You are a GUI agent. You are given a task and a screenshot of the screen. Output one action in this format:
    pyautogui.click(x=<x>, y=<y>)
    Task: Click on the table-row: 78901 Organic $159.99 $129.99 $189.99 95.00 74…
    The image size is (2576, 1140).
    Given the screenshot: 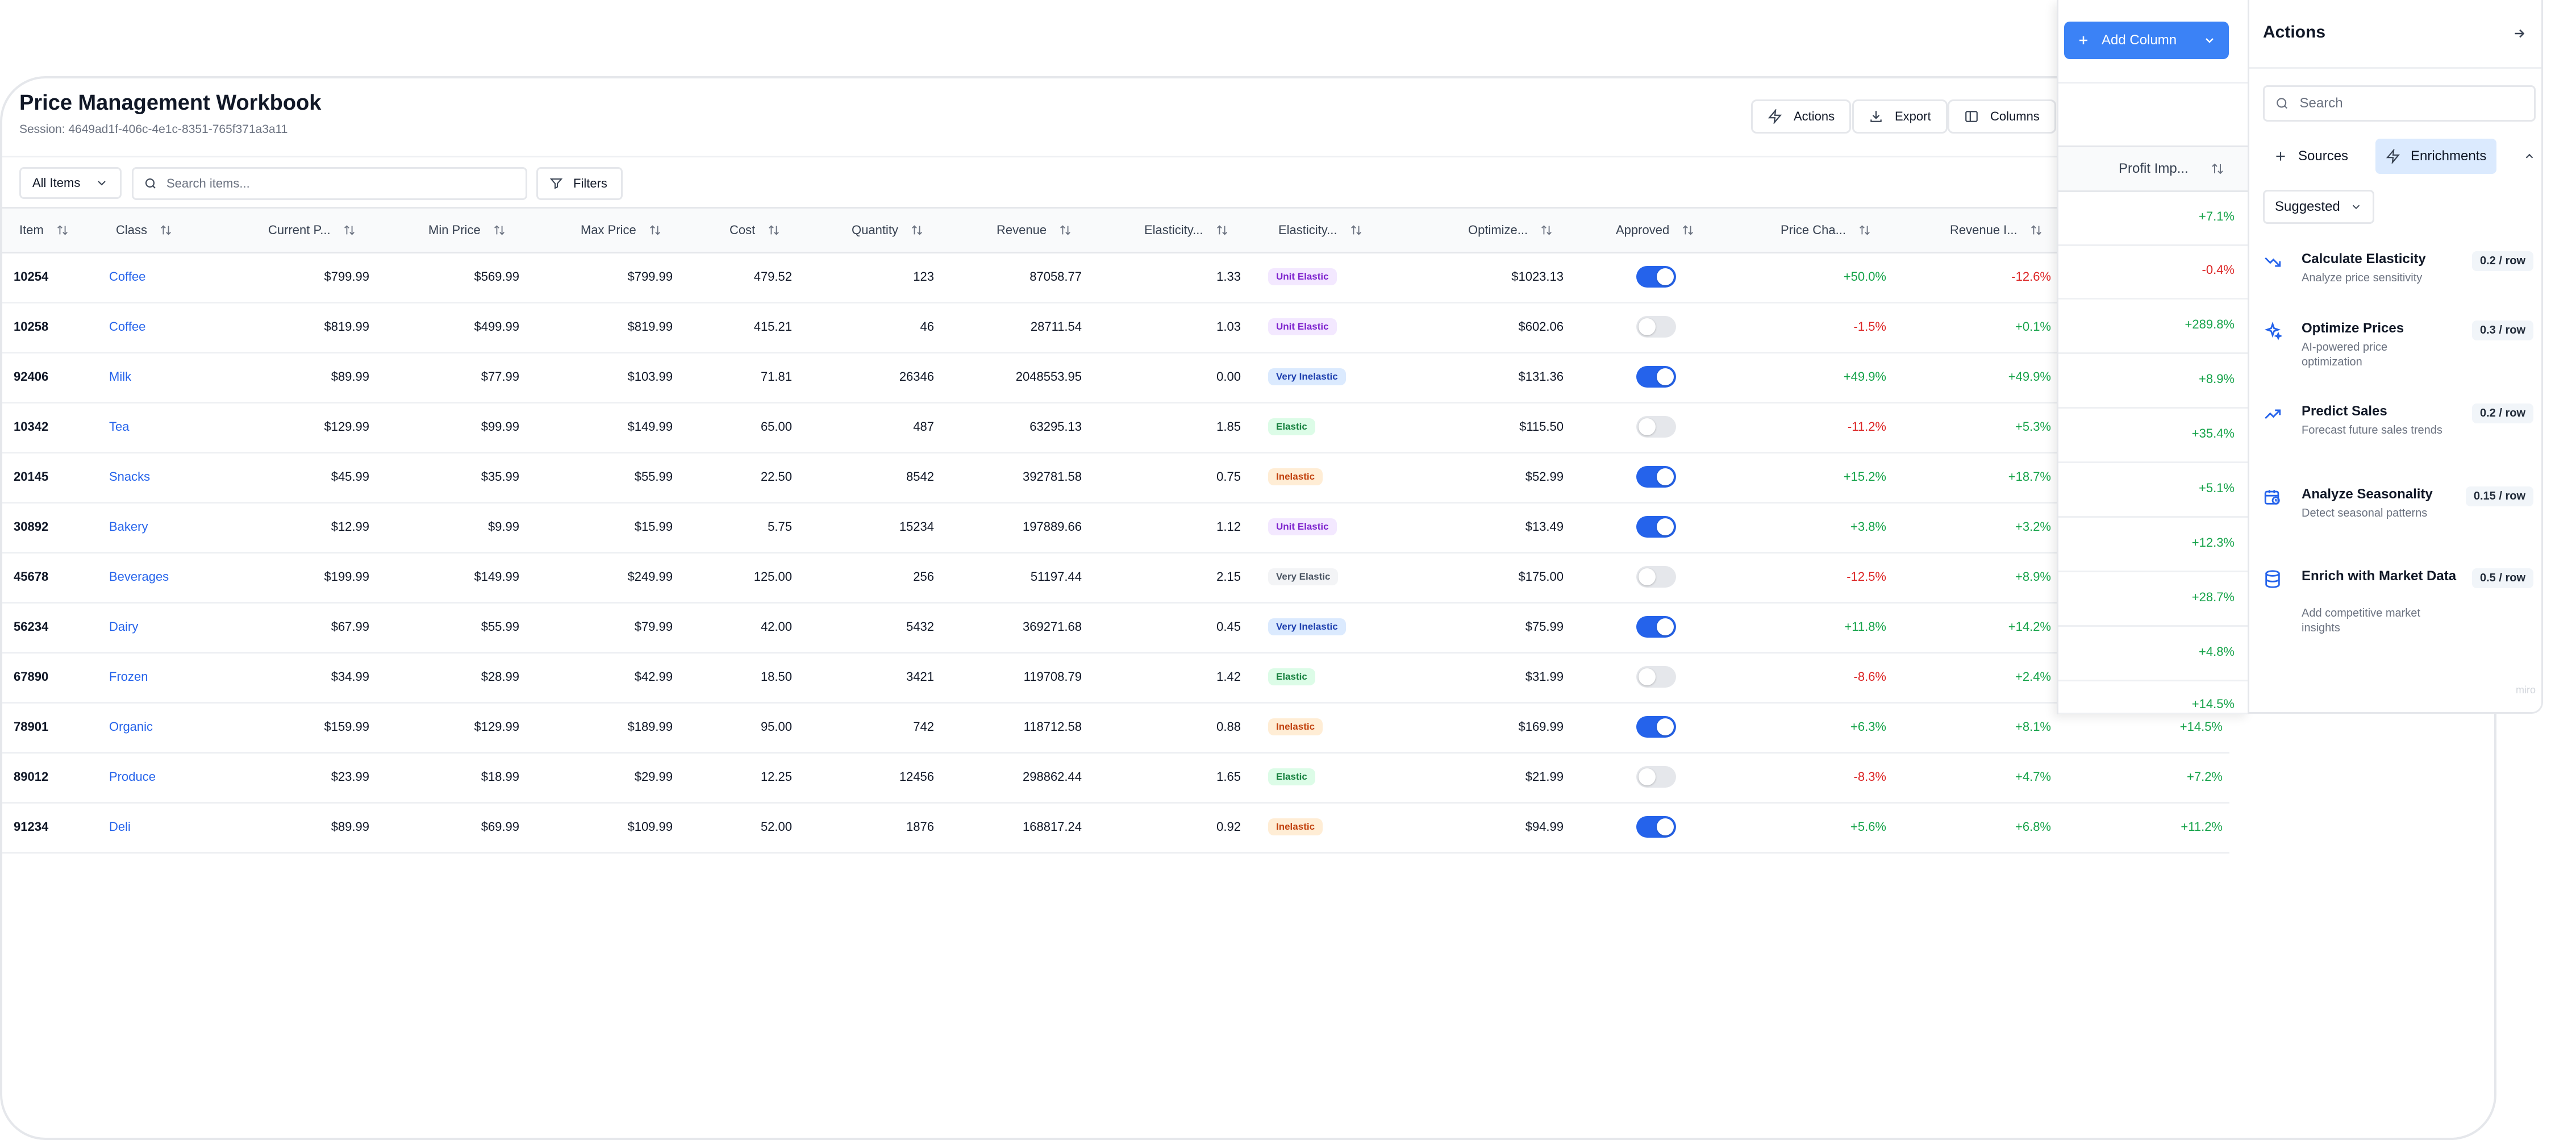 What is the action you would take?
    pyautogui.click(x=1115, y=728)
    